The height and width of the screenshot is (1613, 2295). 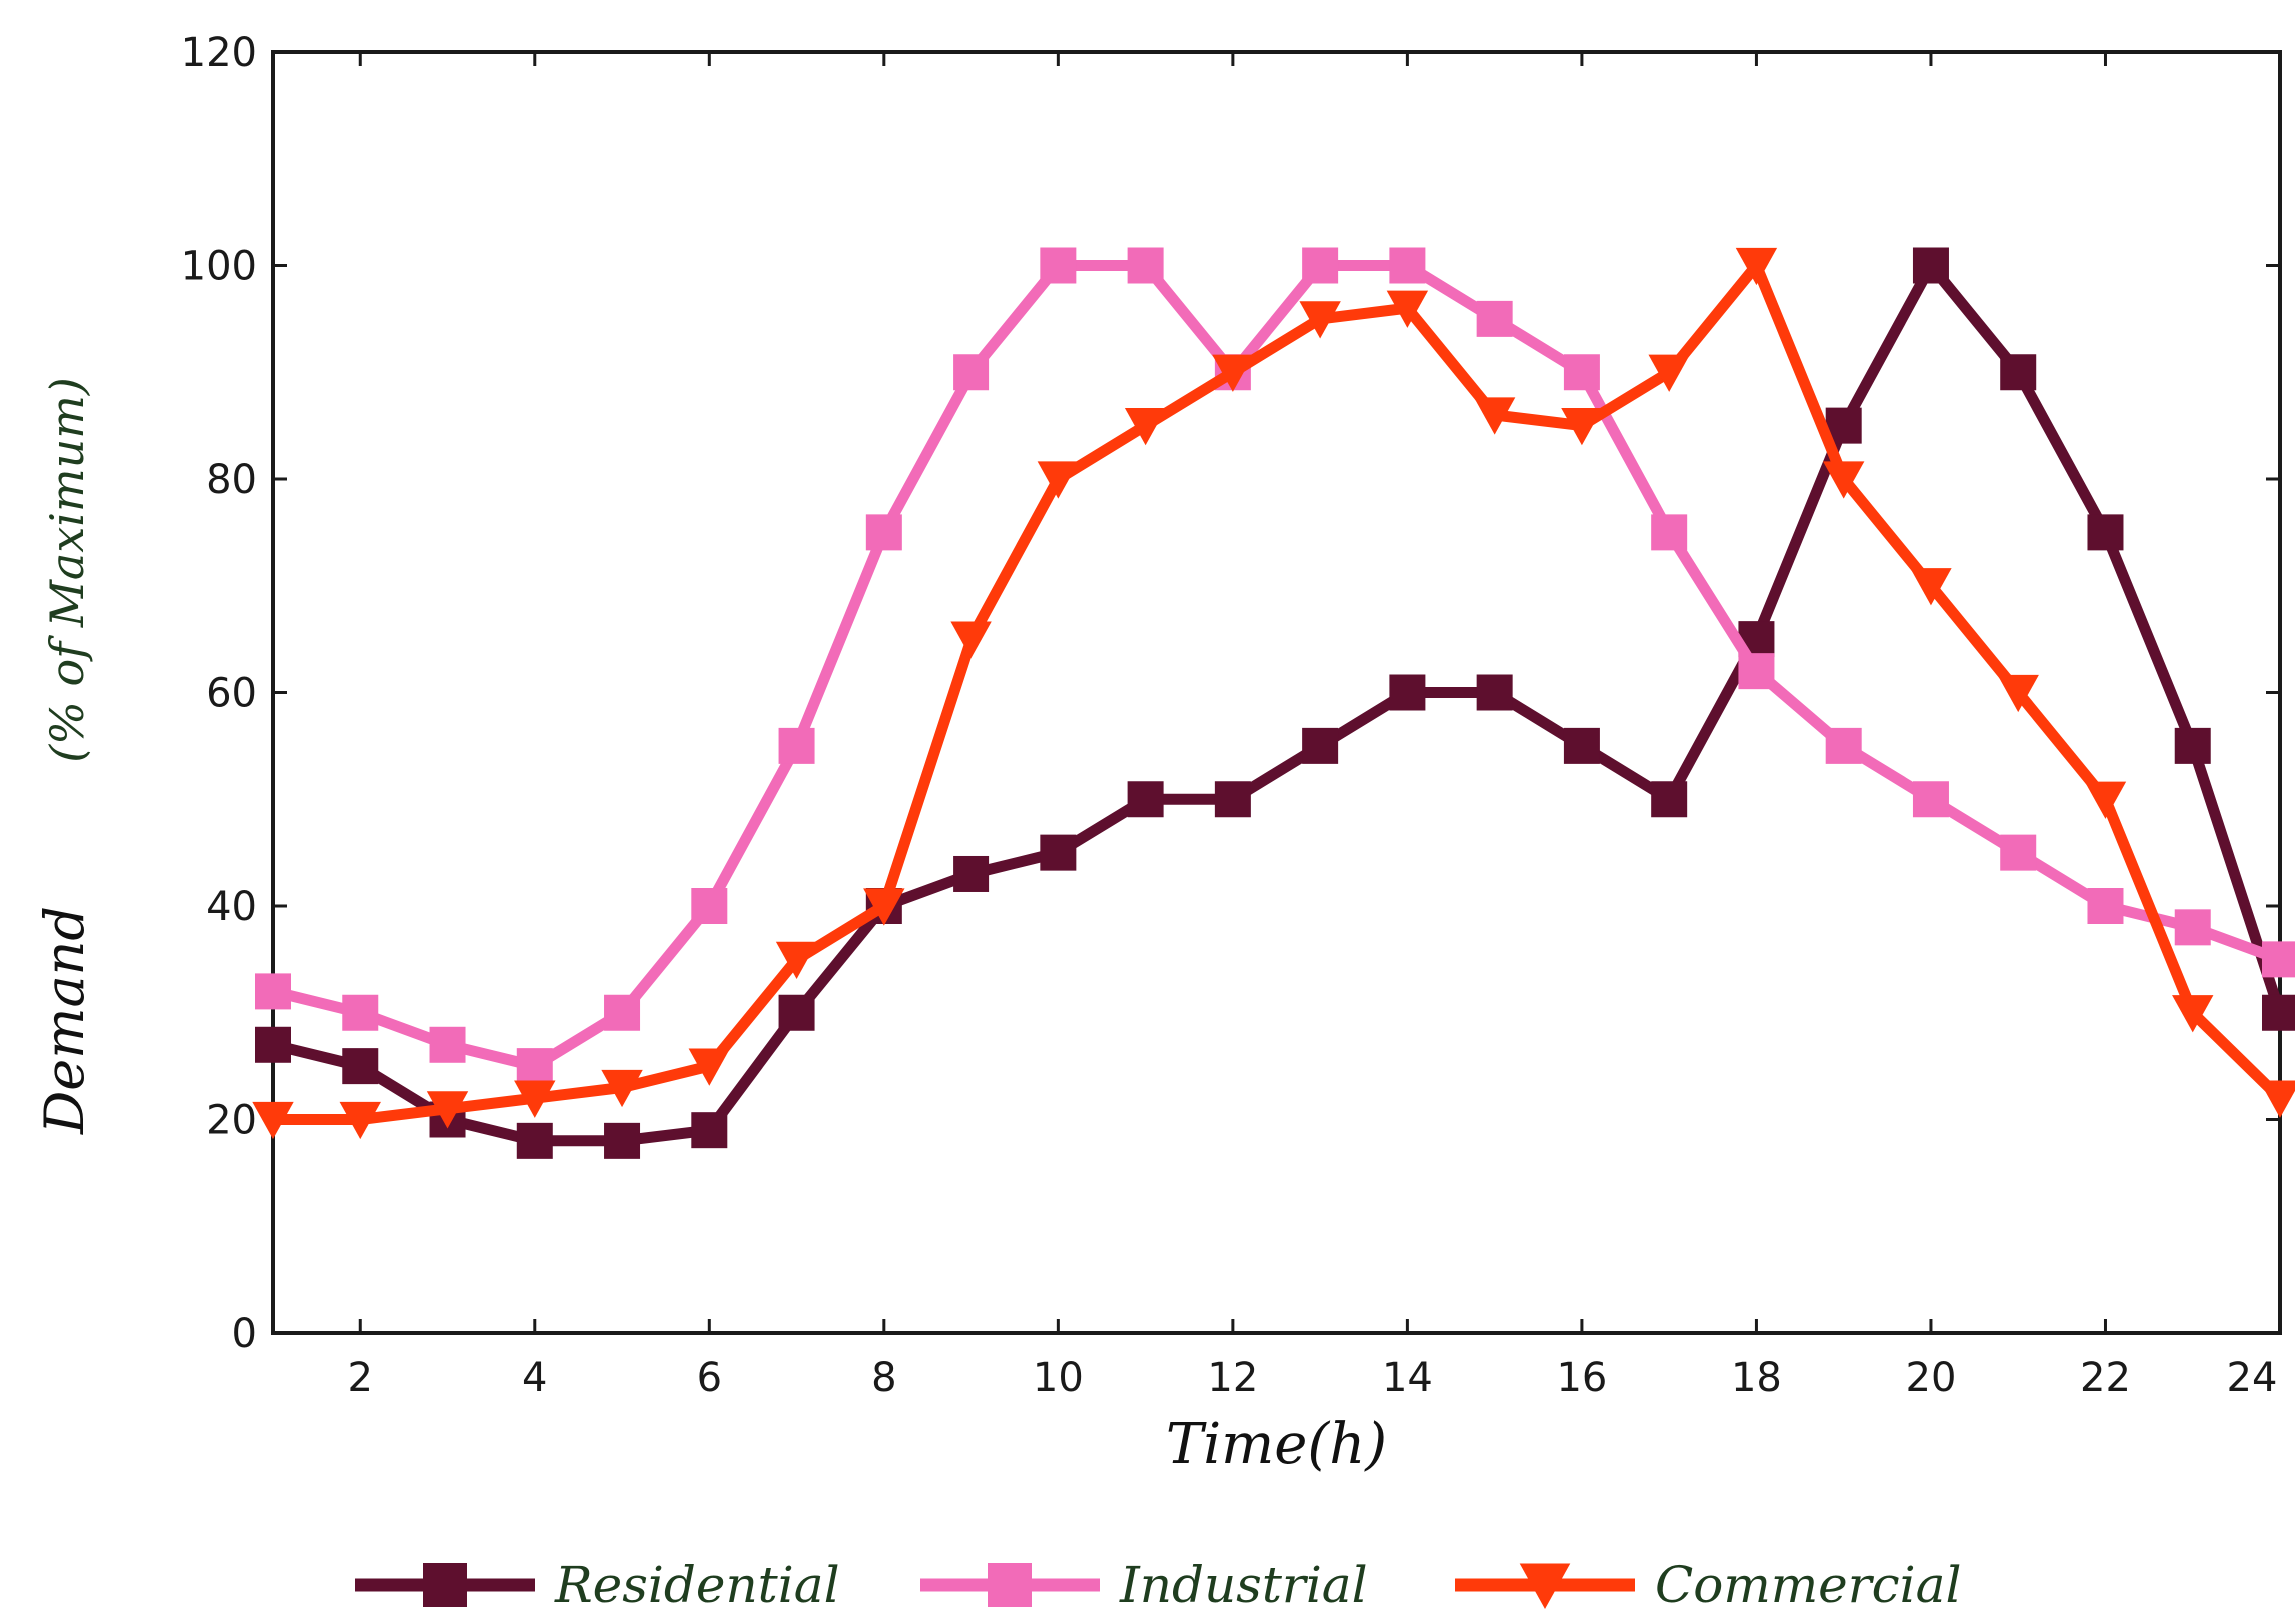 I want to click on x-tick-label: 2, so click(x=360, y=1378).